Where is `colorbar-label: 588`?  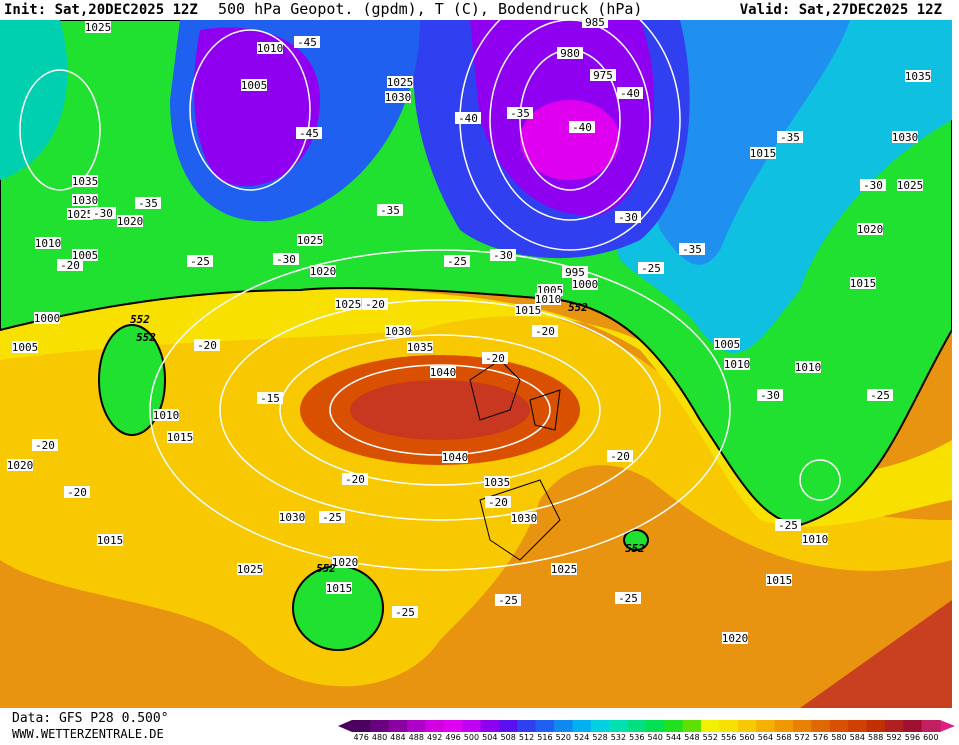
colorbar-label: 588 is located at coordinates (875, 737).